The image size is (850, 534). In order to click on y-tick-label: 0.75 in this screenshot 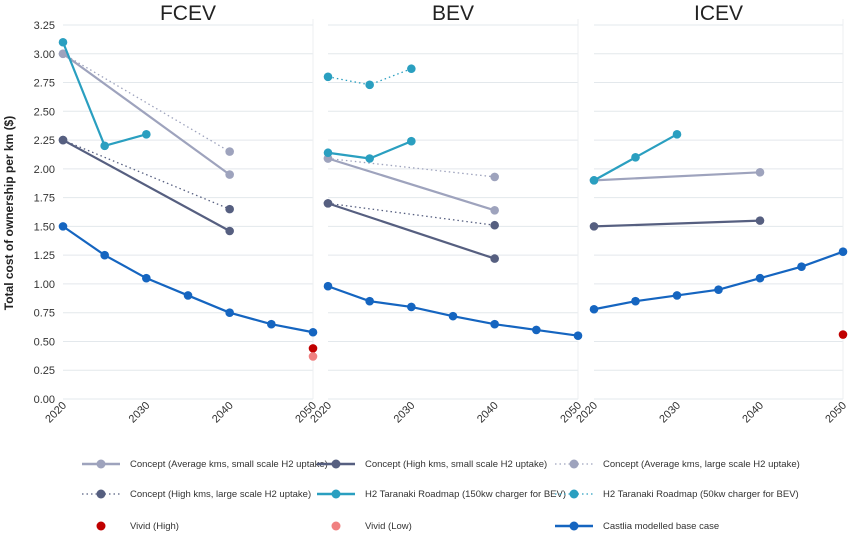, I will do `click(44, 314)`.